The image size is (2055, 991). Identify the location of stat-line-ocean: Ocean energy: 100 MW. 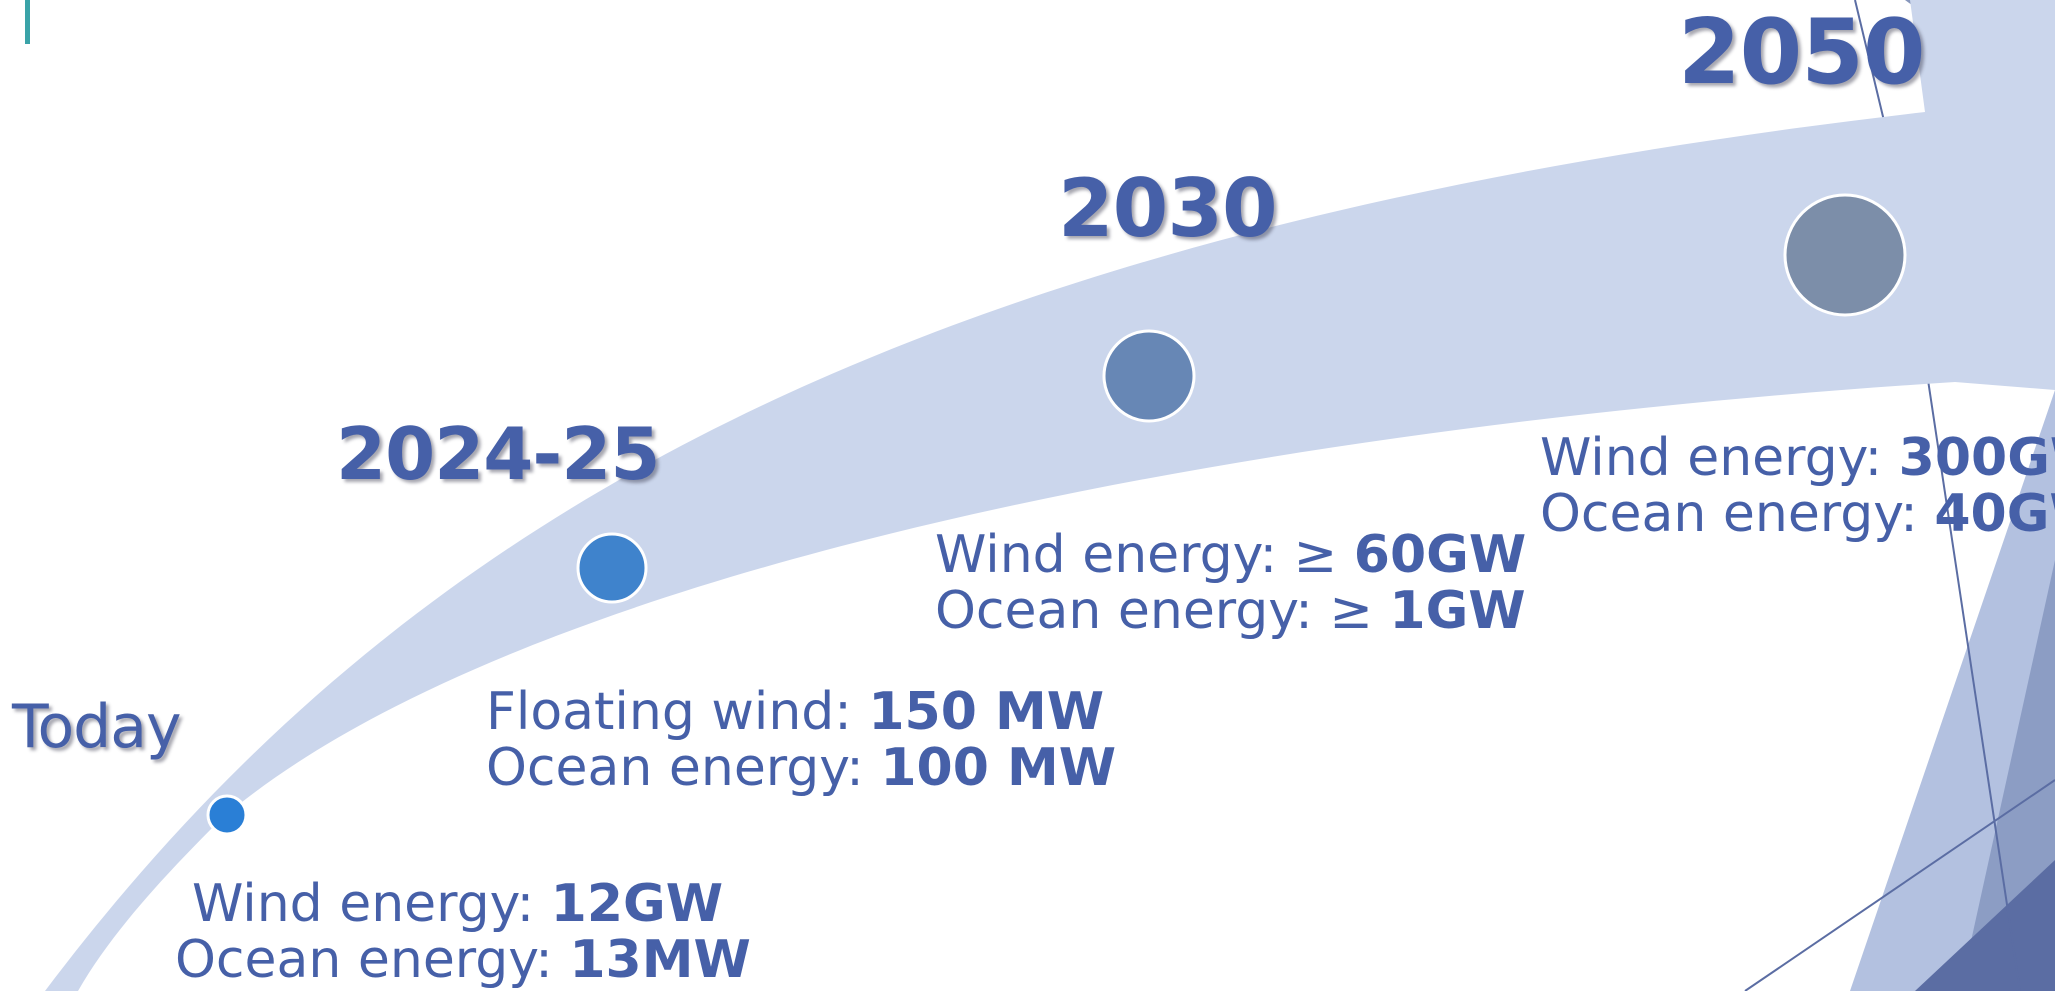
(801, 768).